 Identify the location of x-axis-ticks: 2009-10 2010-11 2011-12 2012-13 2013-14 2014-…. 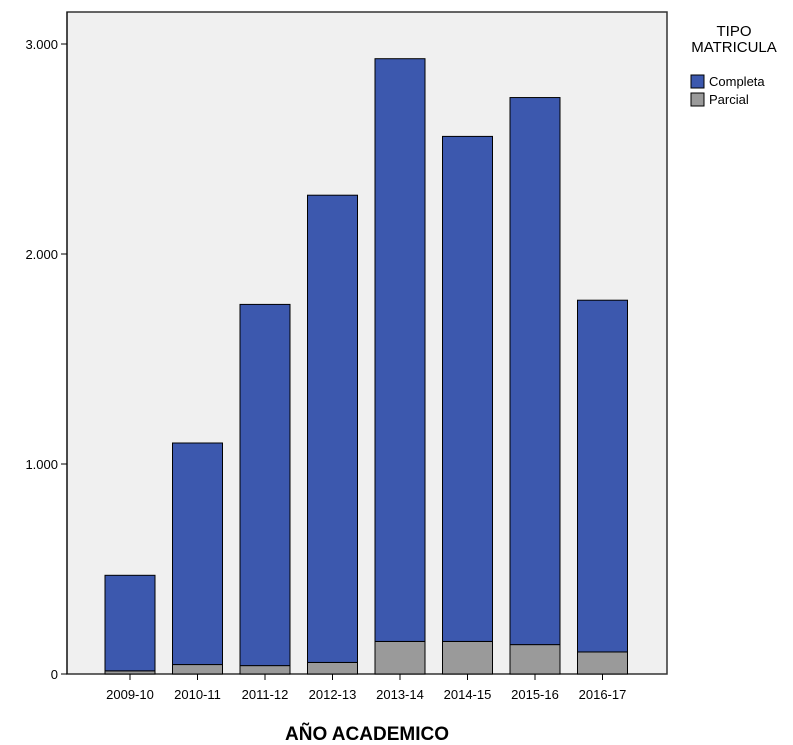
(366, 688).